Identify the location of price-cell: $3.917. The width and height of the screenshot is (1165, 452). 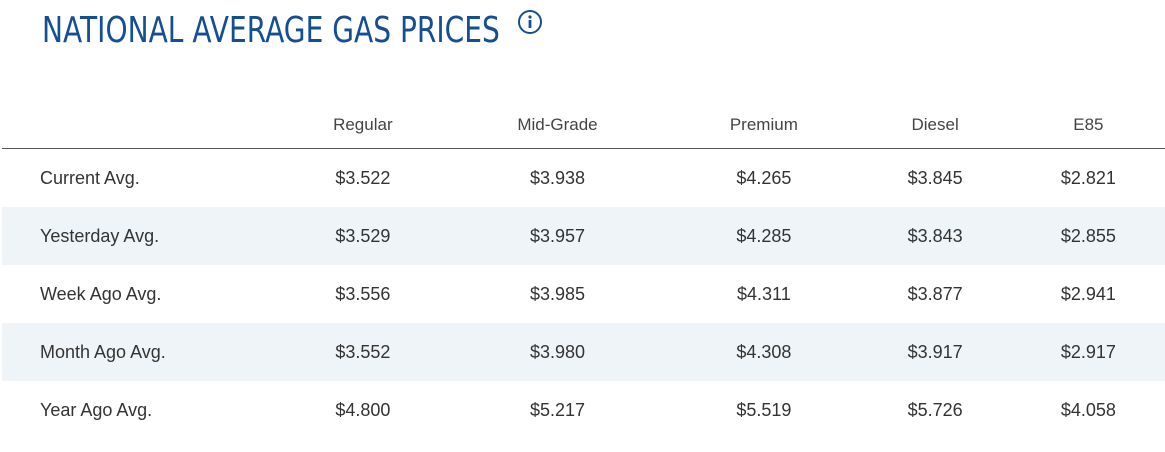
(935, 352).